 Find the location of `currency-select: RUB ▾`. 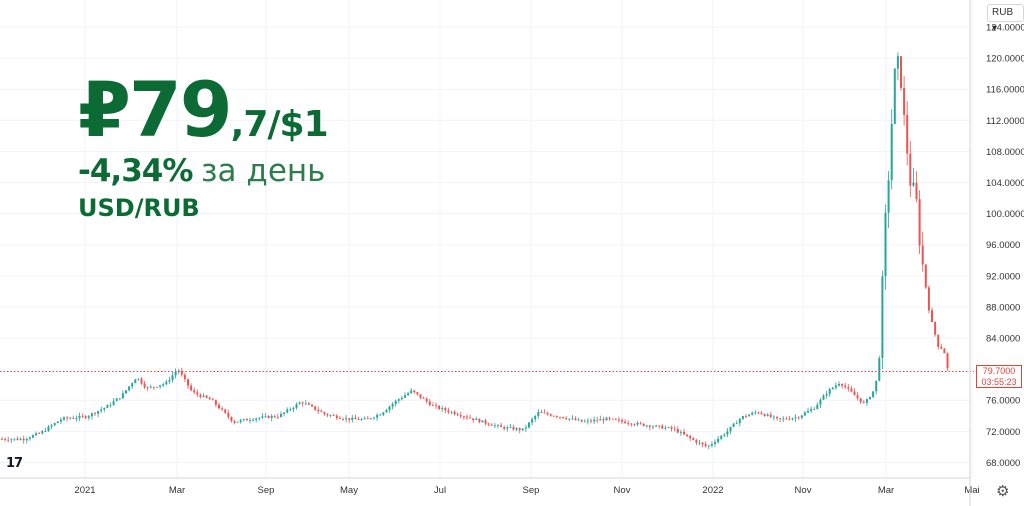

currency-select: RUB ▾ is located at coordinates (1005, 19).